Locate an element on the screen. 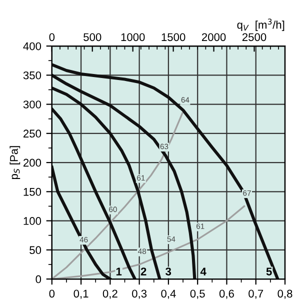 The image size is (300, 301). series-label: 1 is located at coordinates (119, 272).